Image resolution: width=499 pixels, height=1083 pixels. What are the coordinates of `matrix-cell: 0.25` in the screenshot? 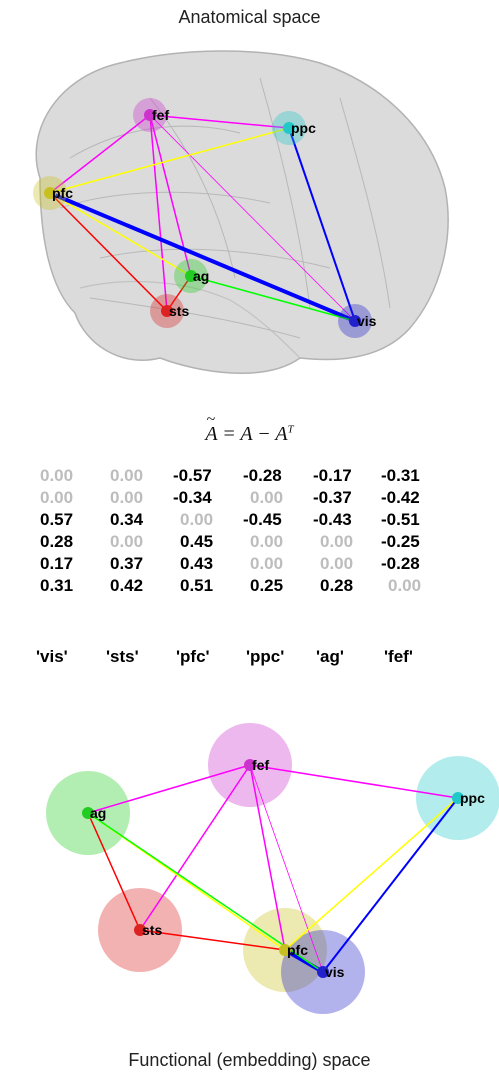 It's located at (267, 585).